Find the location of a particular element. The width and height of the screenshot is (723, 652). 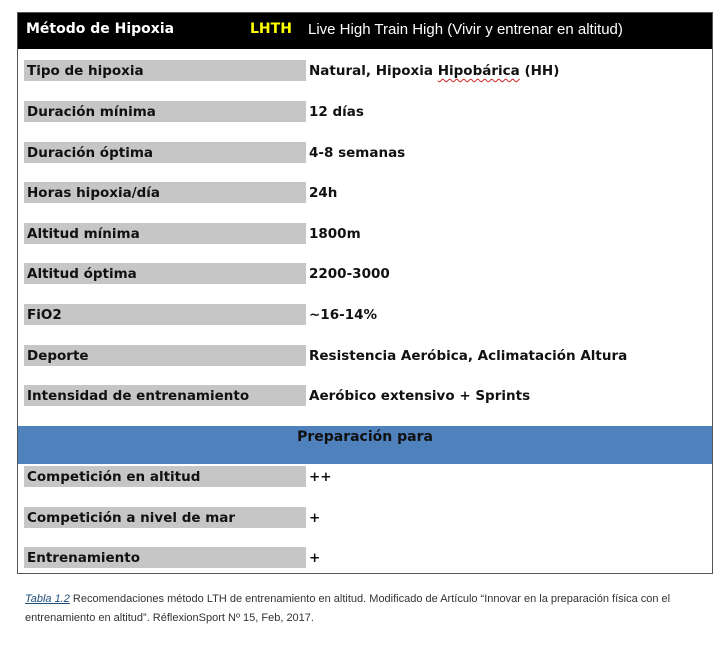

section-title: Preparación para is located at coordinates (365, 437).